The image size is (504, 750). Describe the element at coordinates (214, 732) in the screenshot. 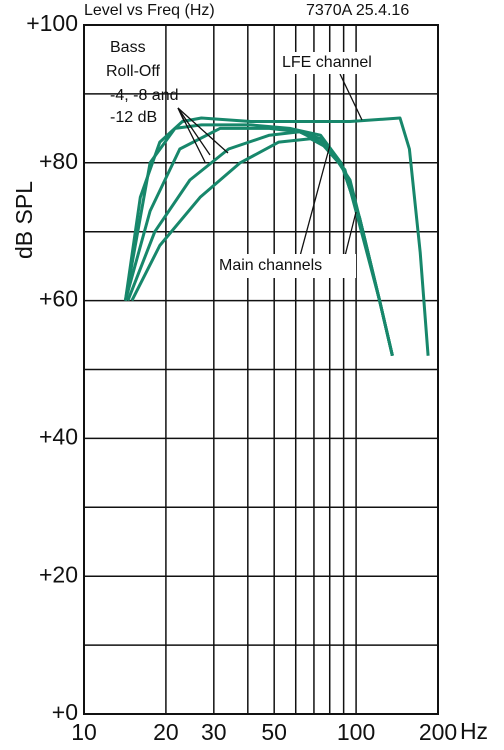

I see `x-tick-label: 30` at that location.